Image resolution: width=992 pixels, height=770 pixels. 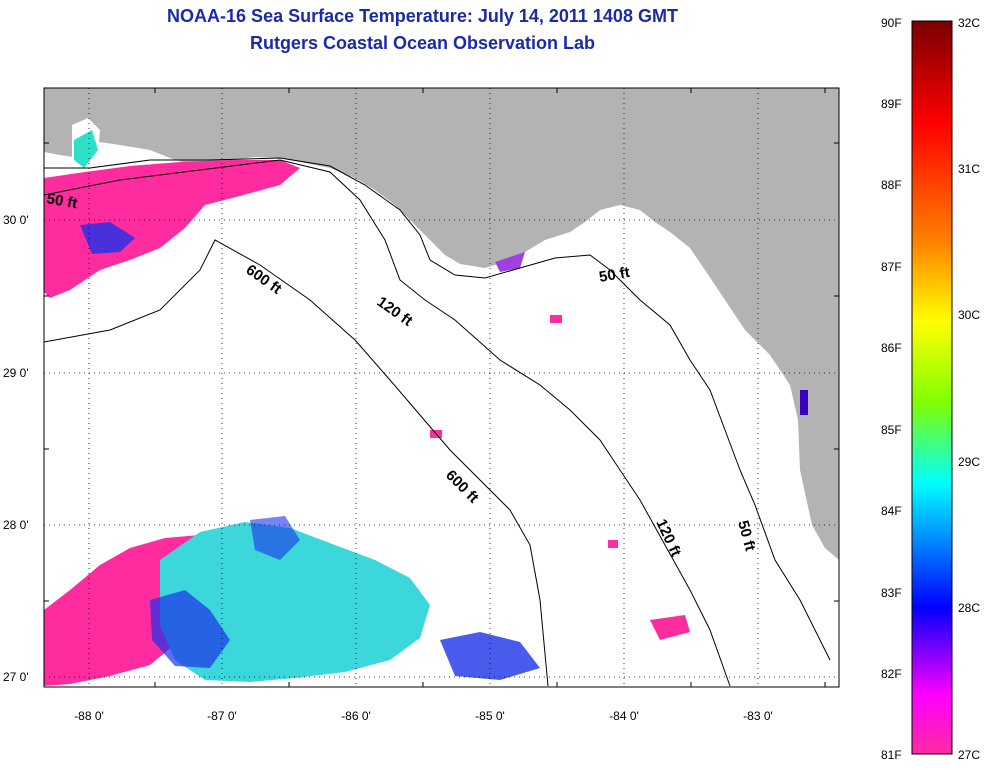 I want to click on colorbar-label-c: 32C, so click(x=969, y=23).